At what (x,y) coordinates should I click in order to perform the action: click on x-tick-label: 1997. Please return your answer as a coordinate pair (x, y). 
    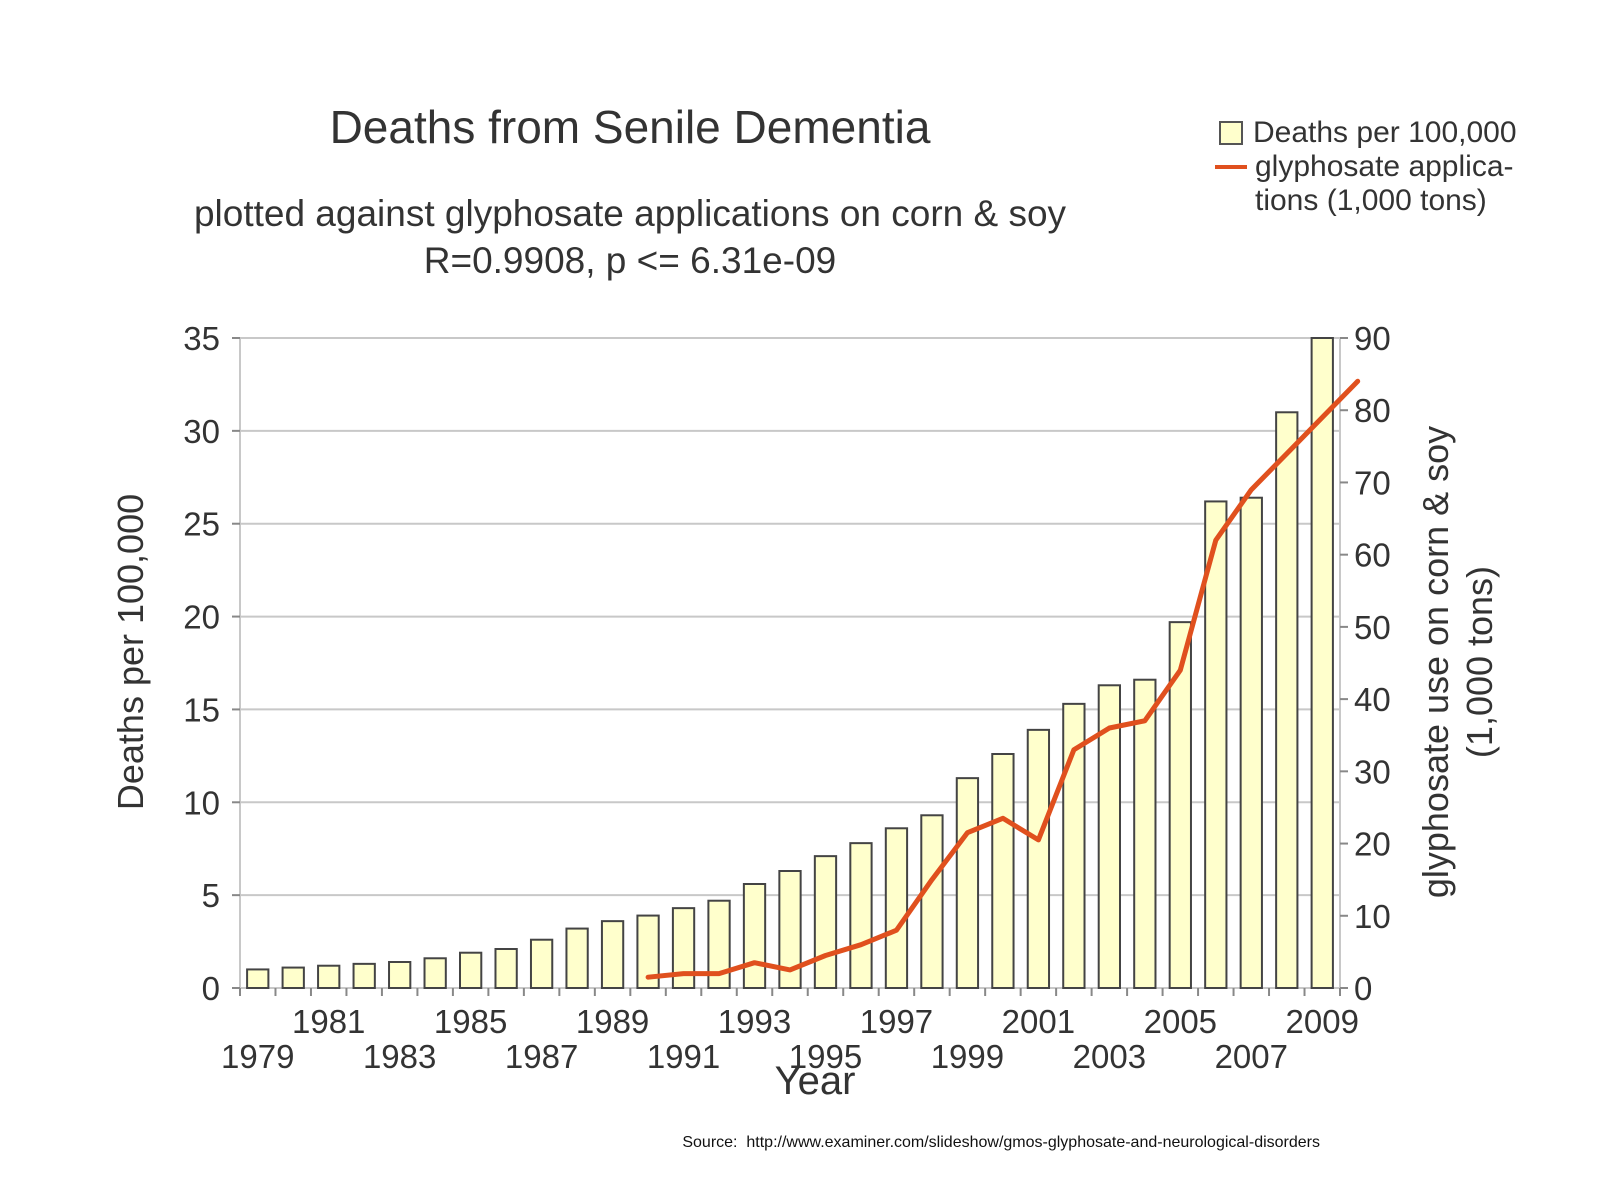
    Looking at the image, I should click on (896, 1021).